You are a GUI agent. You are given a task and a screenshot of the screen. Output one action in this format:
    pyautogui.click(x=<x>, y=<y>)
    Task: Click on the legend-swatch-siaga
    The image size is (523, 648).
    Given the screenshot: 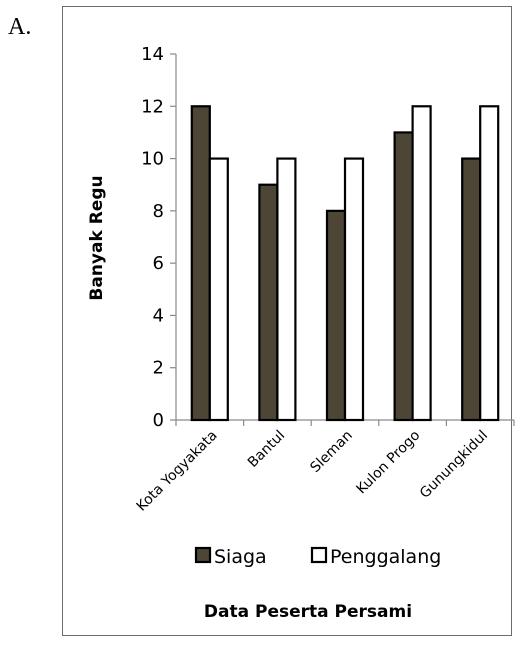 What is the action you would take?
    pyautogui.click(x=203, y=555)
    